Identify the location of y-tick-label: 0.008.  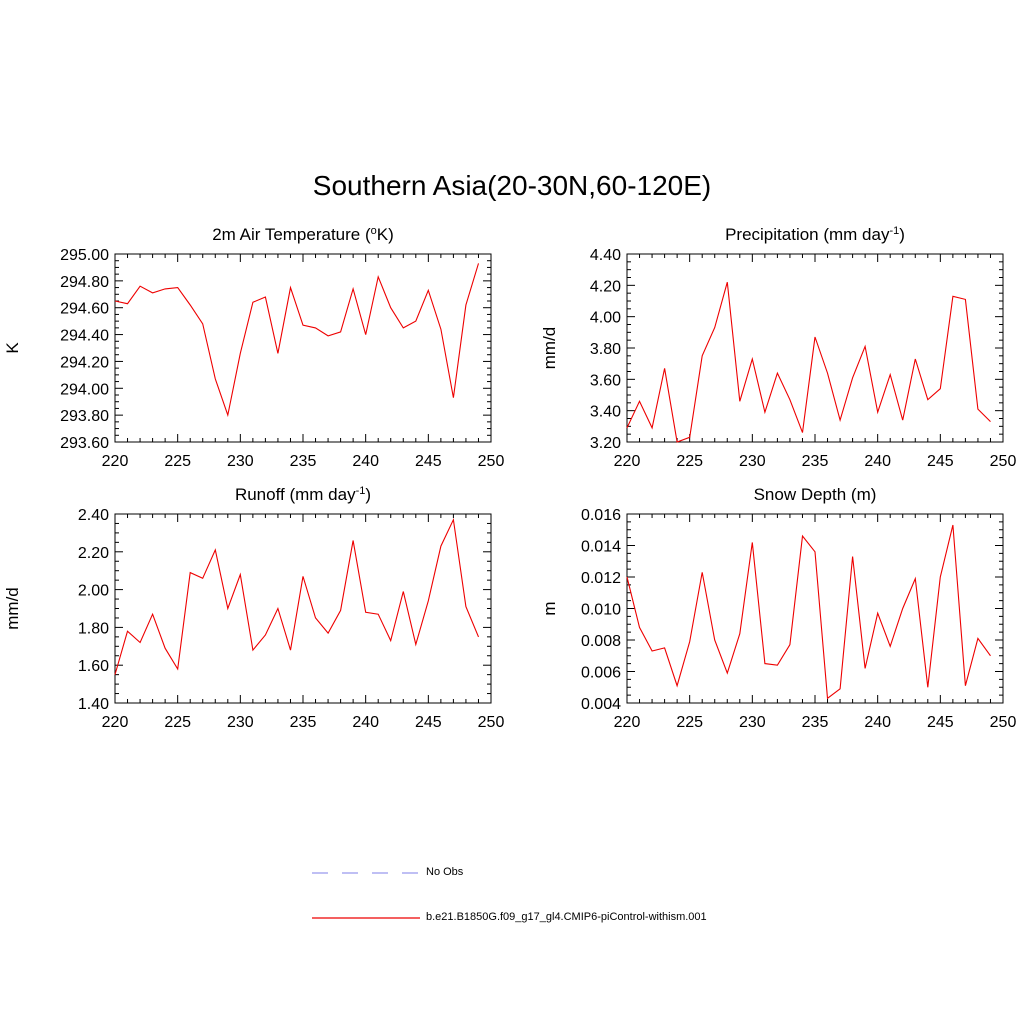
(601, 641).